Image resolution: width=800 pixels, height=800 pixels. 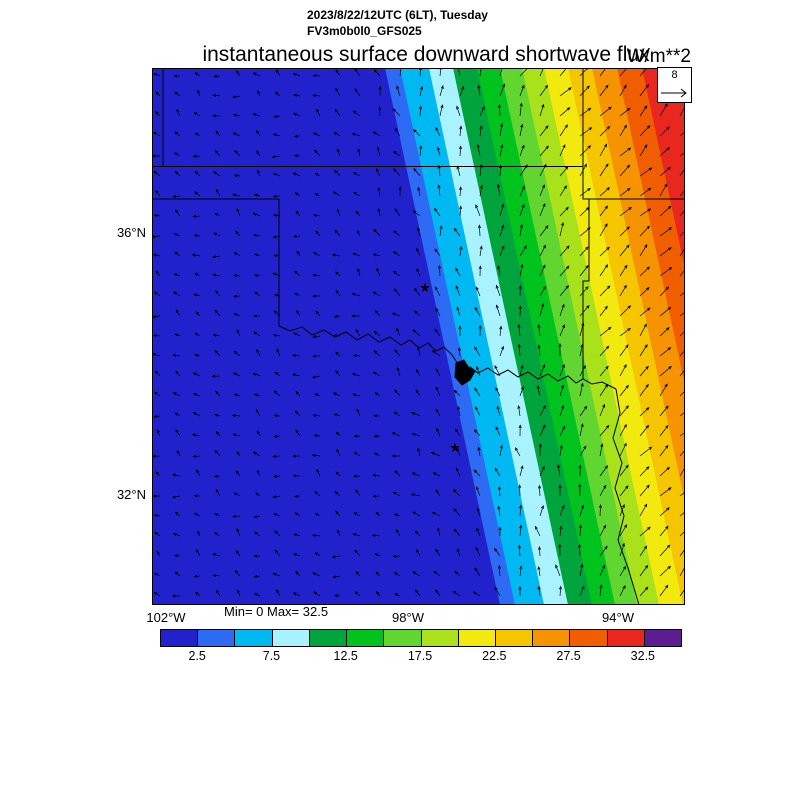 I want to click on lon-label-102w: 102°W, so click(x=166, y=617).